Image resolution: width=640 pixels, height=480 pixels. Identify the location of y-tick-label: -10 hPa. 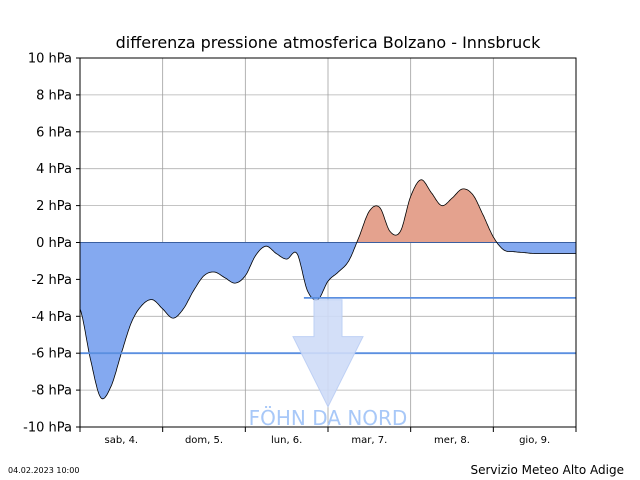
(47, 428).